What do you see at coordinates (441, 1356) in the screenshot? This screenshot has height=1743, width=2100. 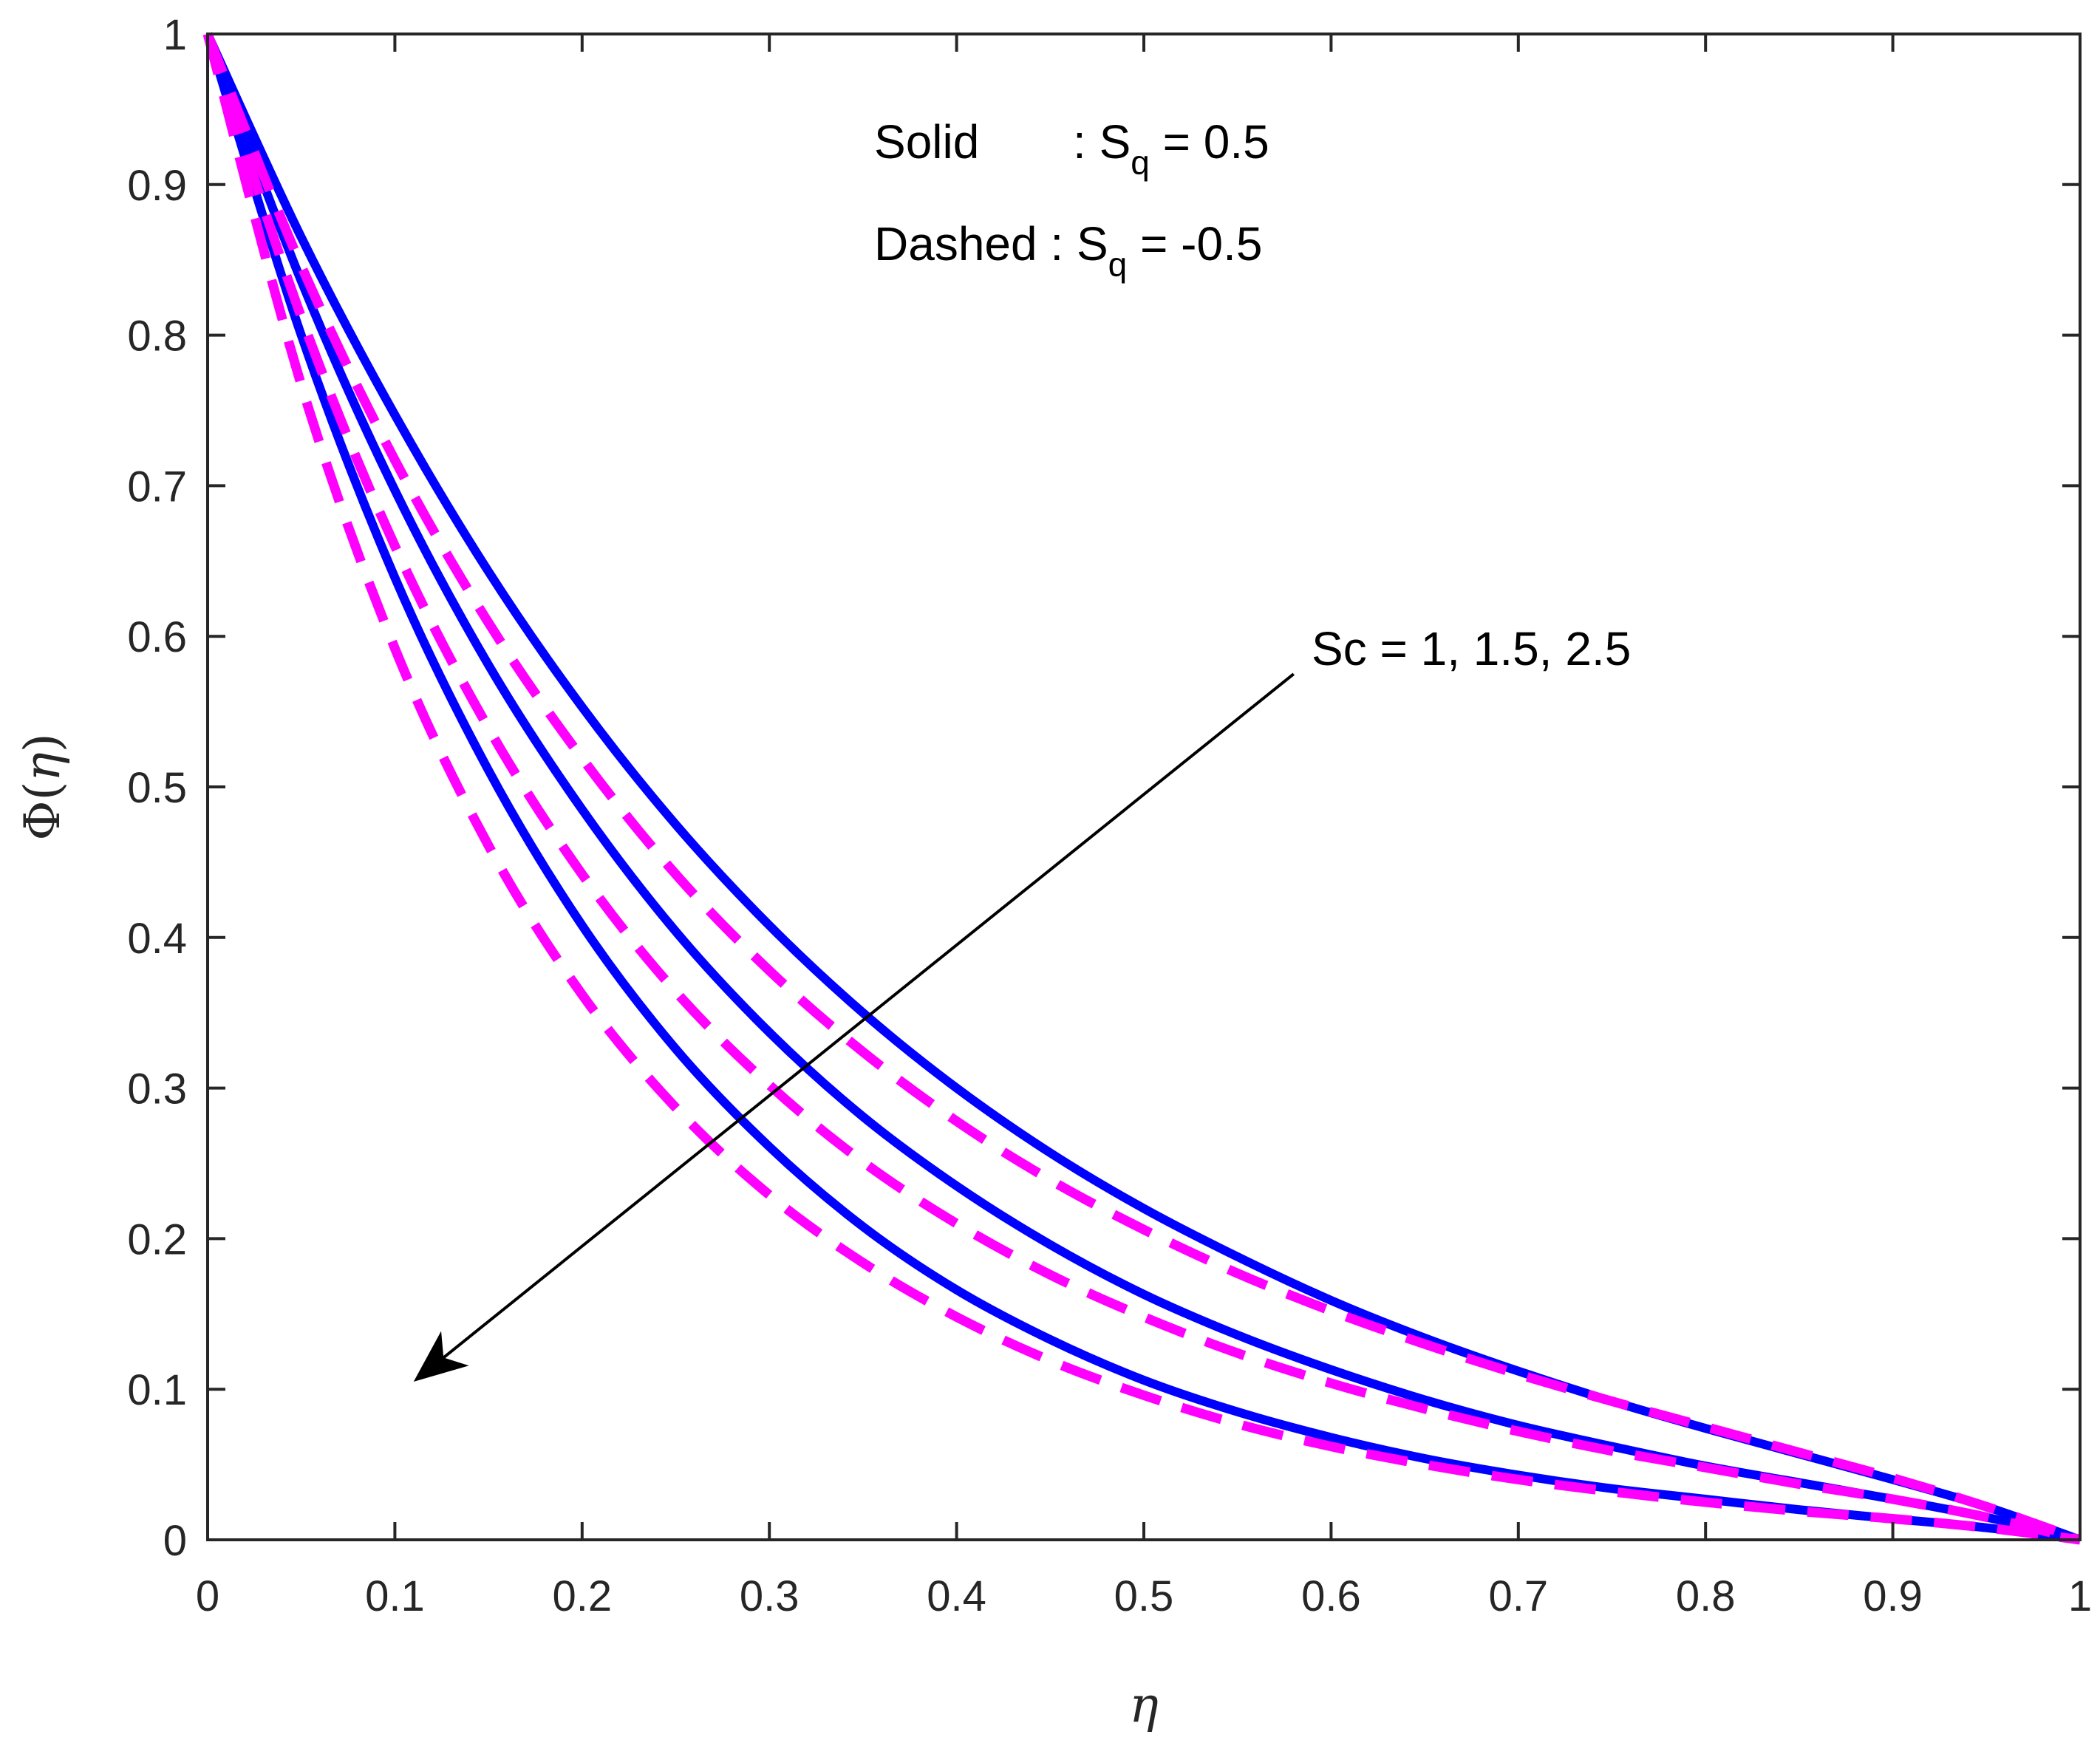 I see `arrow-head` at bounding box center [441, 1356].